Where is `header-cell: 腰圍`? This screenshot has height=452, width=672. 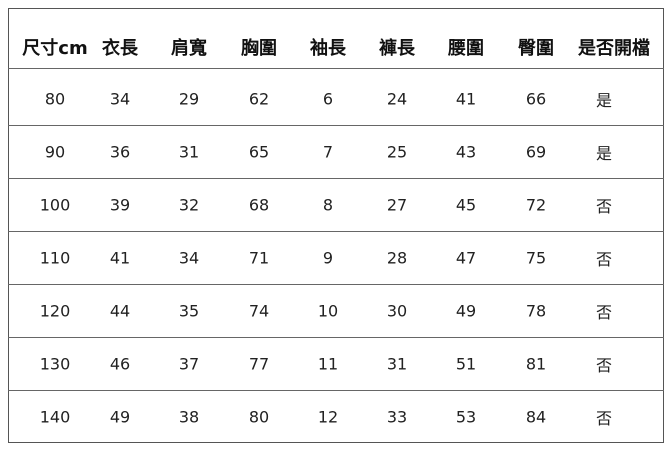 header-cell: 腰圍 is located at coordinates (466, 48).